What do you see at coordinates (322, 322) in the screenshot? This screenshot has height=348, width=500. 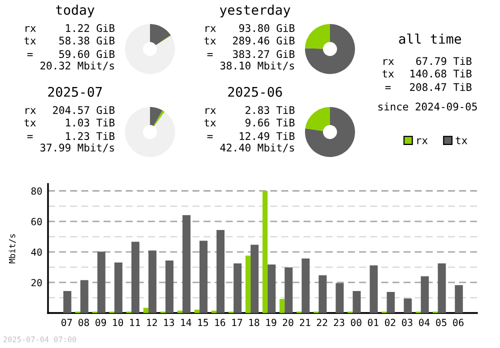 I see `x-tick-label: 22` at bounding box center [322, 322].